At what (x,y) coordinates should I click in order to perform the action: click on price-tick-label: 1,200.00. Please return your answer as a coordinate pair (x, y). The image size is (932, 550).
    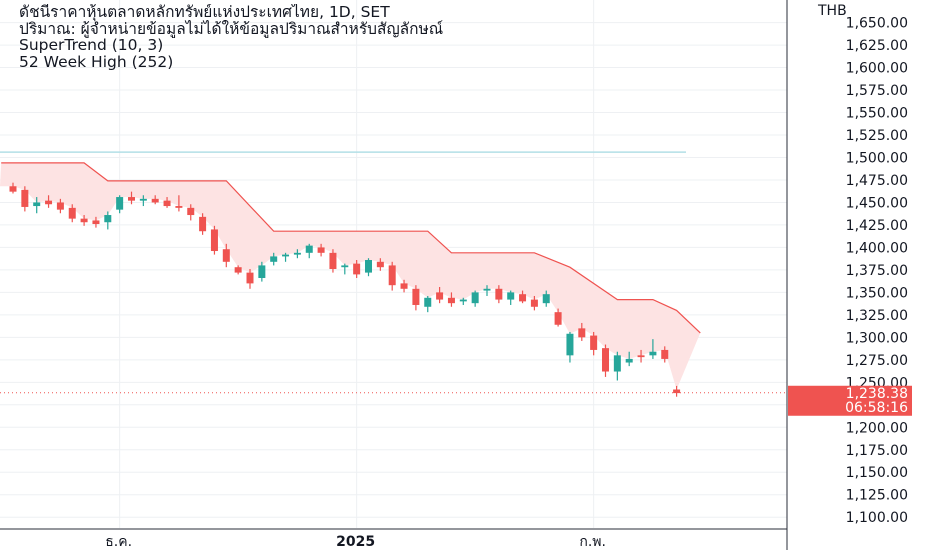
    Looking at the image, I should click on (877, 428).